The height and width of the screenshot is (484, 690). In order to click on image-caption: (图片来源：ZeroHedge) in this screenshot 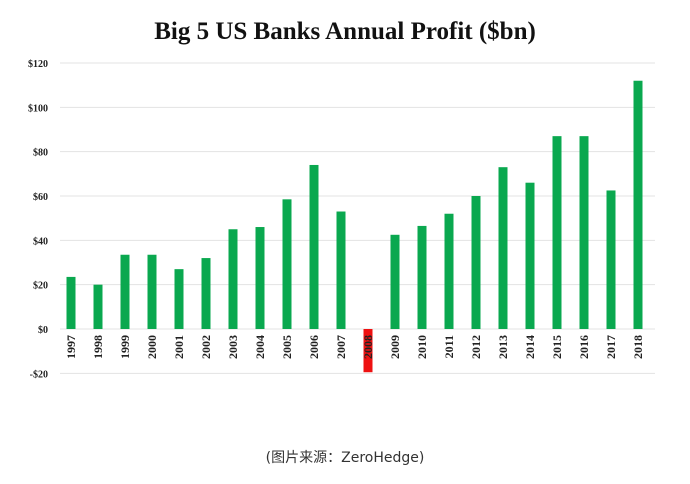, I will do `click(345, 458)`.